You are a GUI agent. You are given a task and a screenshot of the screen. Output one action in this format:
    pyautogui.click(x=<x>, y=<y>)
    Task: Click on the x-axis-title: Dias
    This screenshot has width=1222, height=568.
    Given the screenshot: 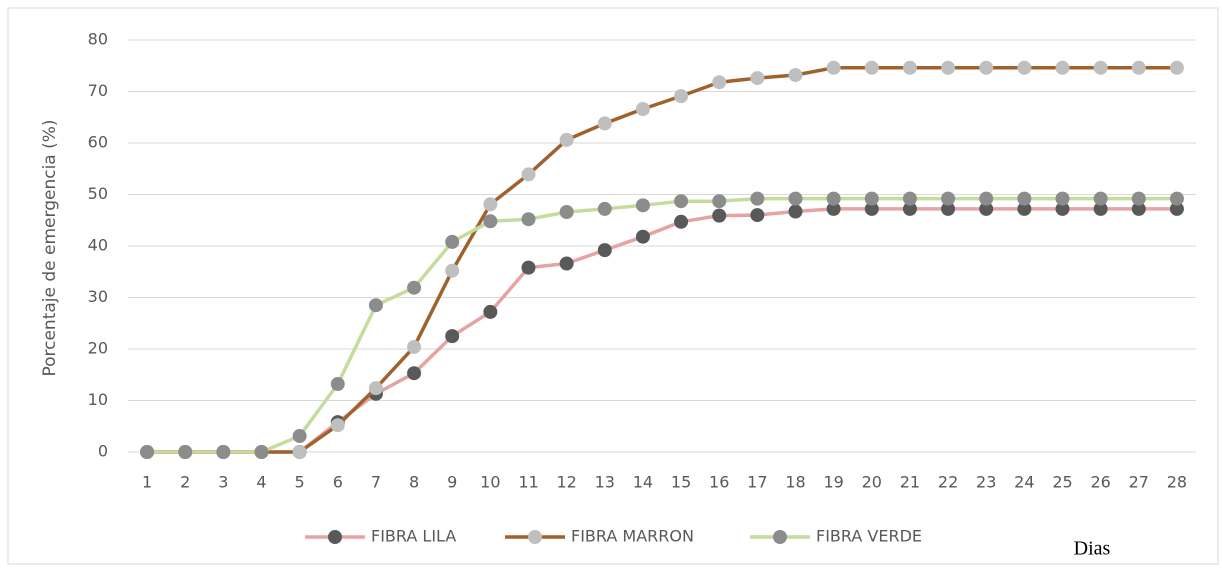 What is the action you would take?
    pyautogui.click(x=1092, y=549)
    